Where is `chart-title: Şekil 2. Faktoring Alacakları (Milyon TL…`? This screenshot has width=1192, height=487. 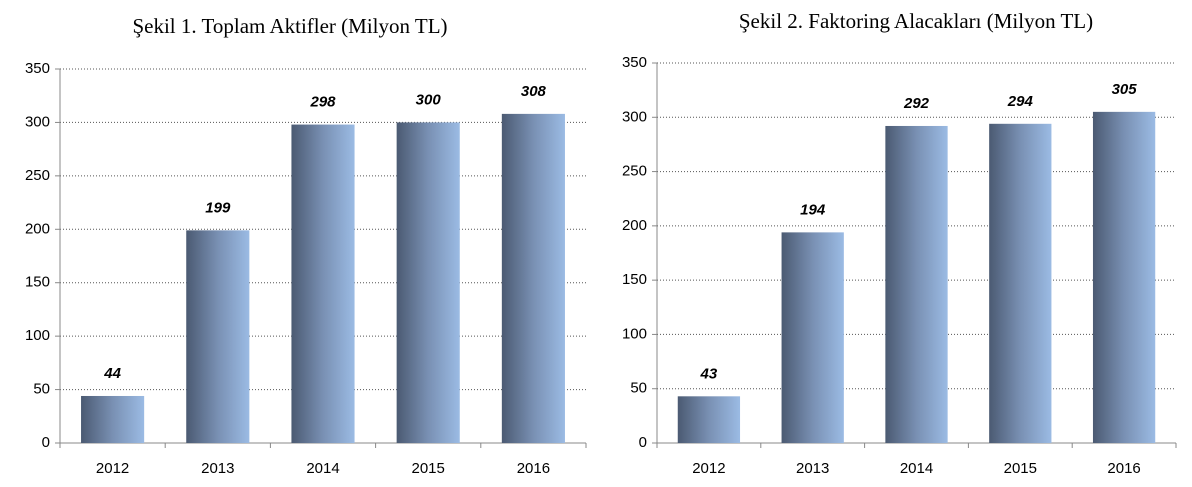 chart-title: Şekil 2. Faktoring Alacakları (Milyon TL… is located at coordinates (916, 21).